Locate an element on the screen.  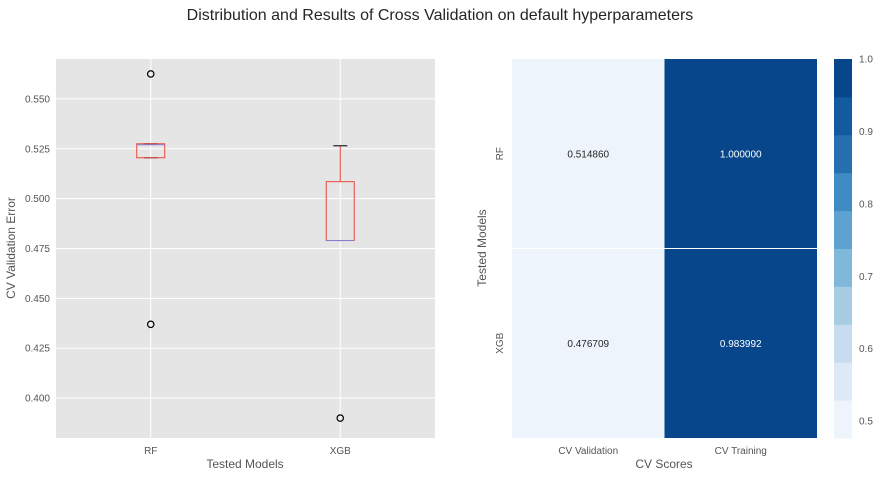
x-tick-label: RF is located at coordinates (150, 451).